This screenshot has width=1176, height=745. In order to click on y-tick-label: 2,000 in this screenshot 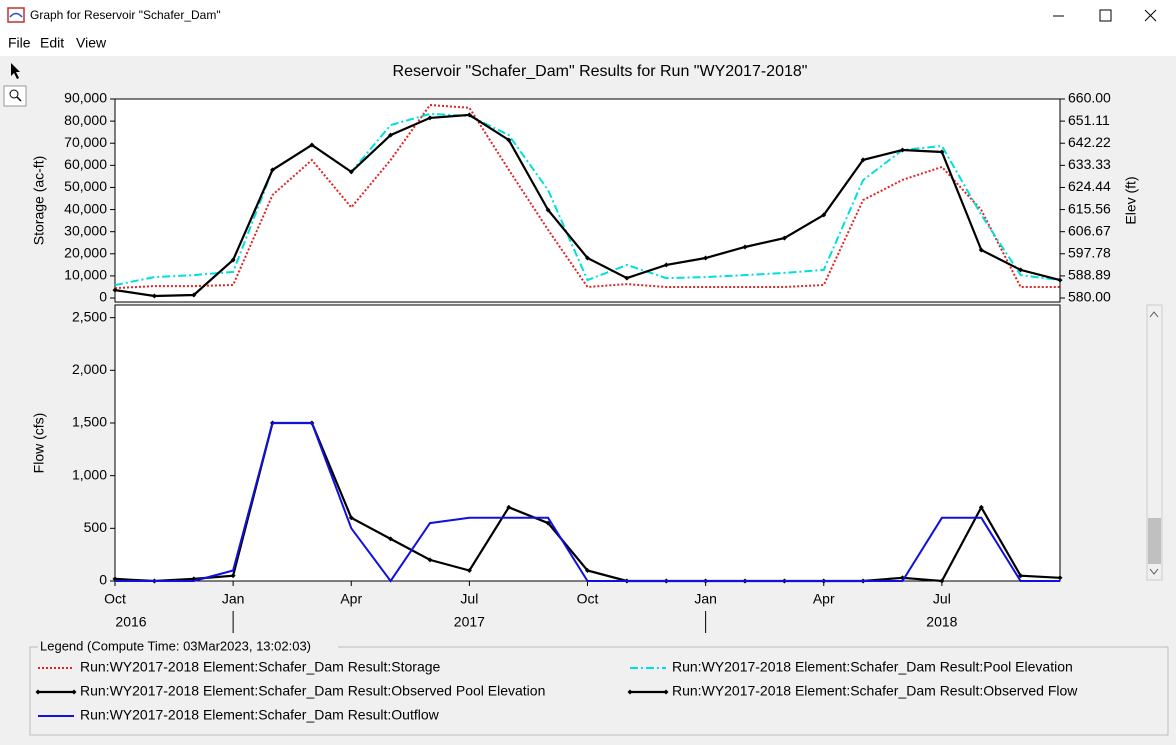, I will do `click(89, 369)`.